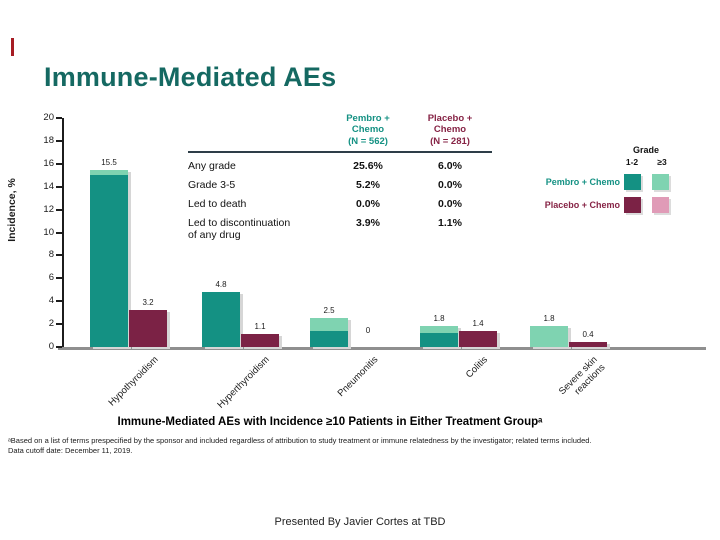 The image size is (720, 540). I want to click on bar-value-label: 0.4, so click(588, 335).